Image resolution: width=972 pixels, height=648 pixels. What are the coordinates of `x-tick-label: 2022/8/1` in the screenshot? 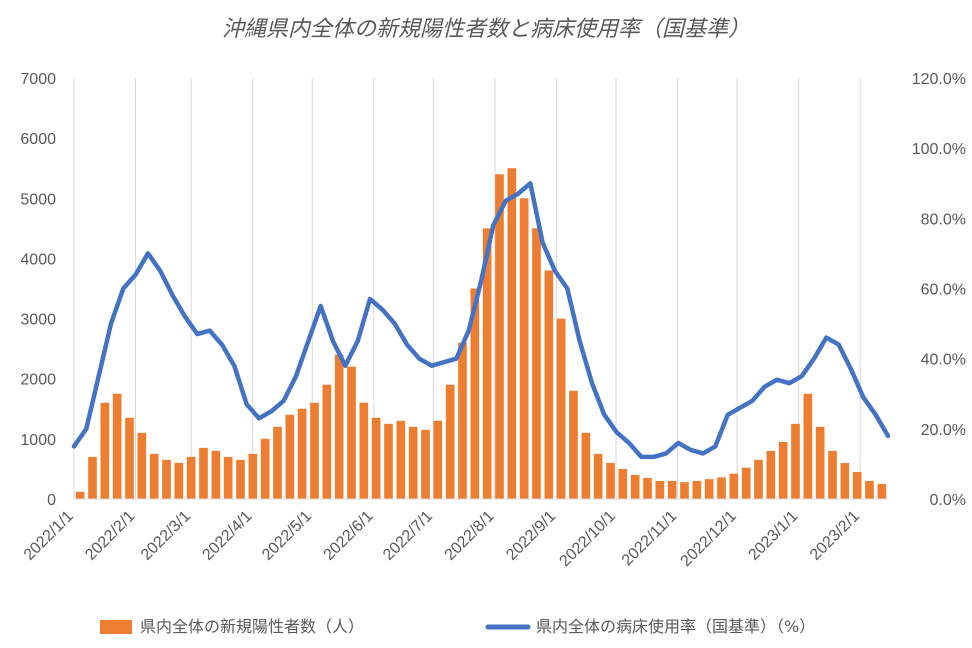 It's located at (470, 536).